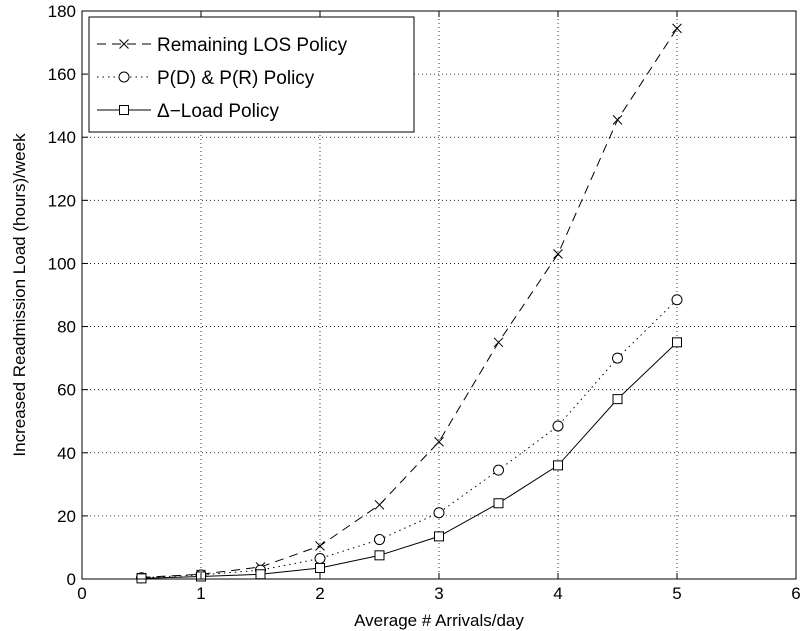  I want to click on legend-label: Remaining LOS Policy, so click(252, 45).